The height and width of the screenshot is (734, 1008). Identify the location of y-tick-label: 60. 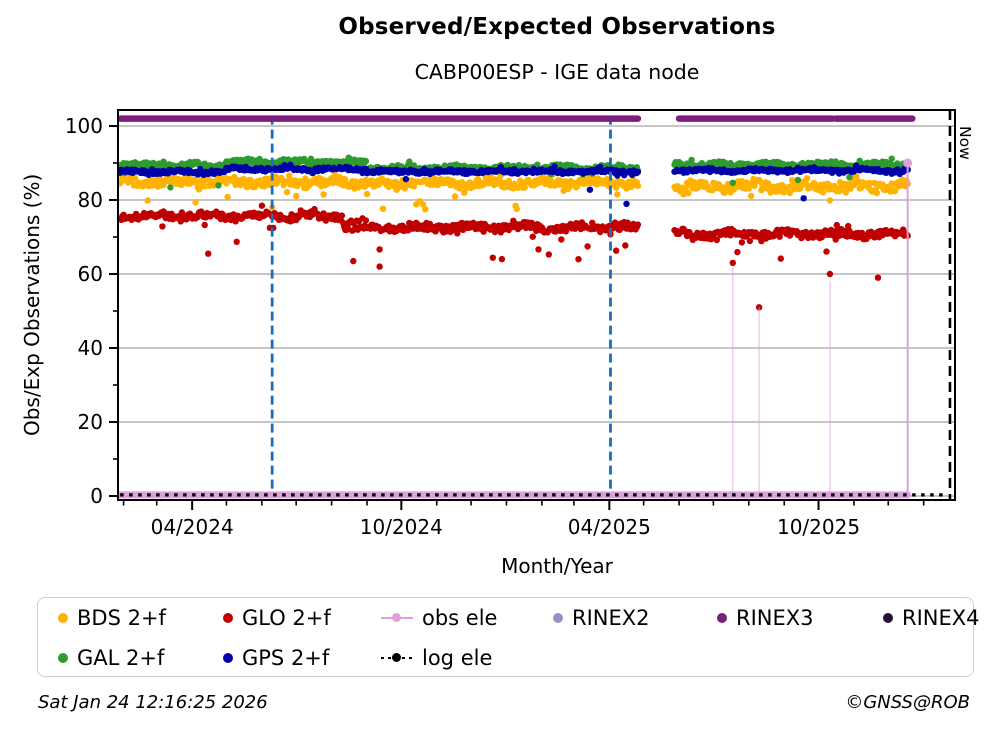
(90, 274).